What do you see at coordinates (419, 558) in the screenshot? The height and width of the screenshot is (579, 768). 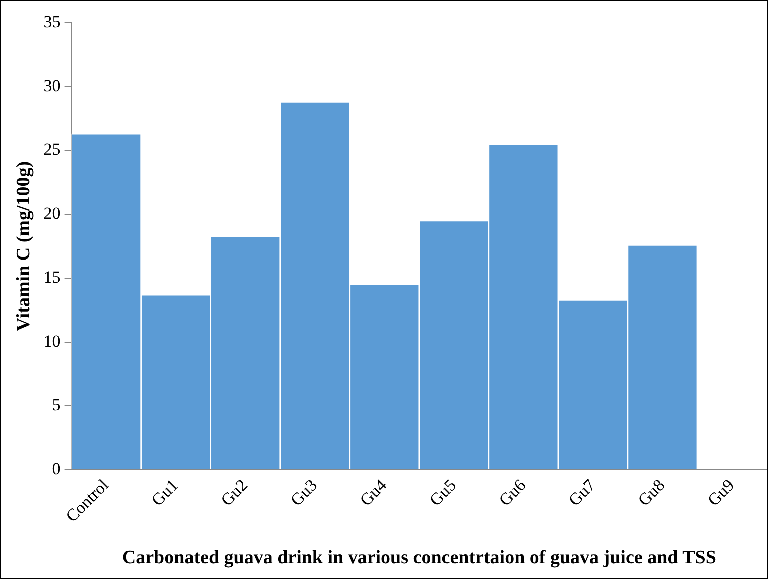 I see `x-axis-title: Carbonated guava drink in various concentrtaion of guava juice and TSS` at bounding box center [419, 558].